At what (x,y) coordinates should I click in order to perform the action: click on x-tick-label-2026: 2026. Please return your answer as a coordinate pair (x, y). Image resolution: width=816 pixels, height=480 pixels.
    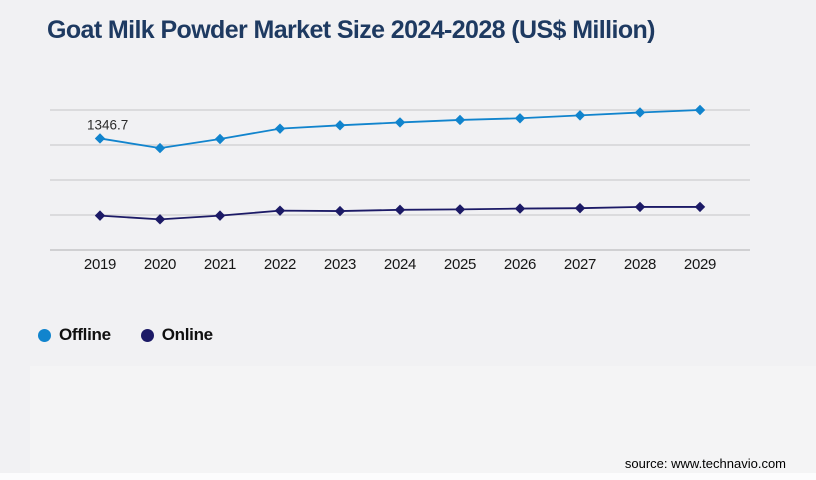
    Looking at the image, I should click on (520, 264).